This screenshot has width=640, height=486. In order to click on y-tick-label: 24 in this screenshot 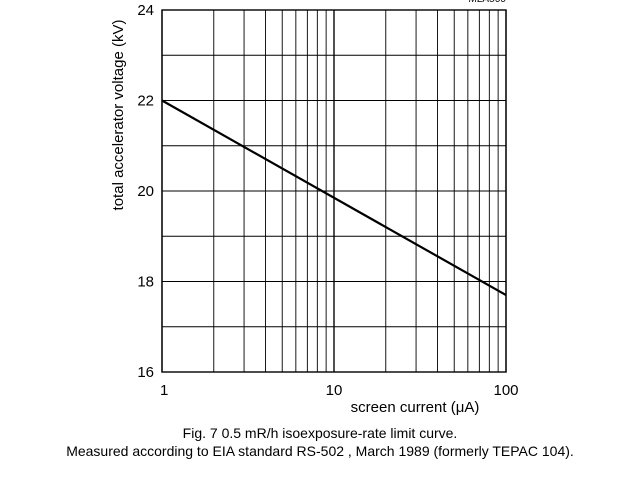, I will do `click(145, 10)`.